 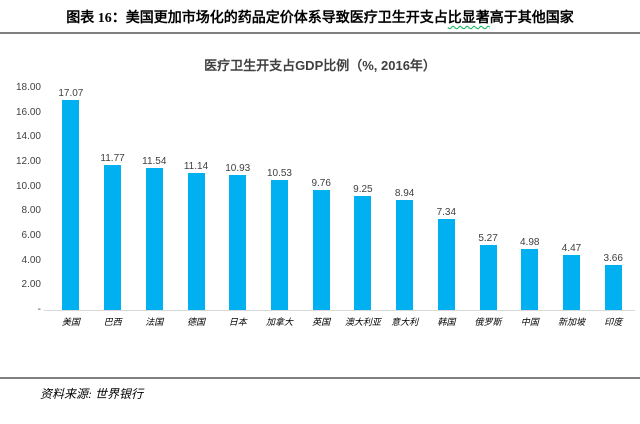 What do you see at coordinates (112, 322) in the screenshot?
I see `x-category-label: 巴西` at bounding box center [112, 322].